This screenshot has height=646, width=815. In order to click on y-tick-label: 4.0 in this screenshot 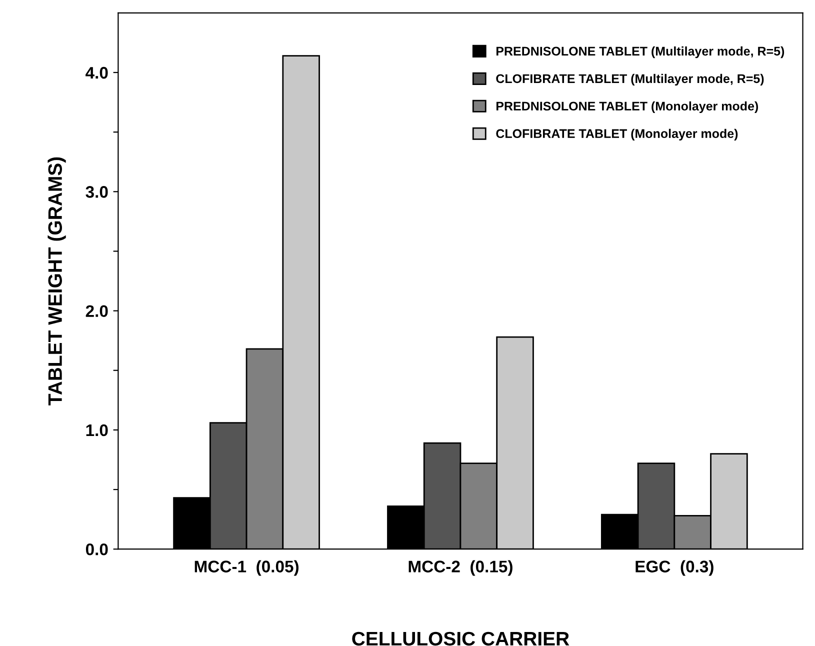, I will do `click(97, 72)`.